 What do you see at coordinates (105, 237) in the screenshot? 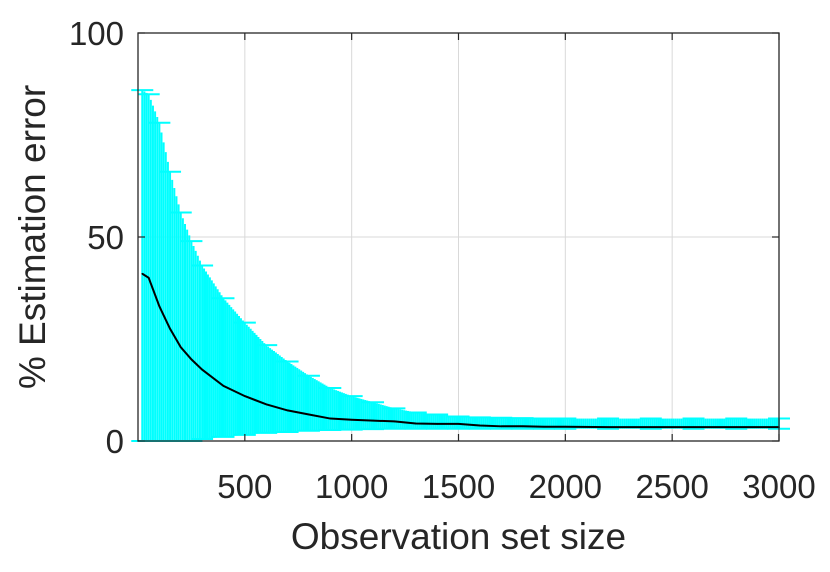
I see `y-tick-label: 50` at bounding box center [105, 237].